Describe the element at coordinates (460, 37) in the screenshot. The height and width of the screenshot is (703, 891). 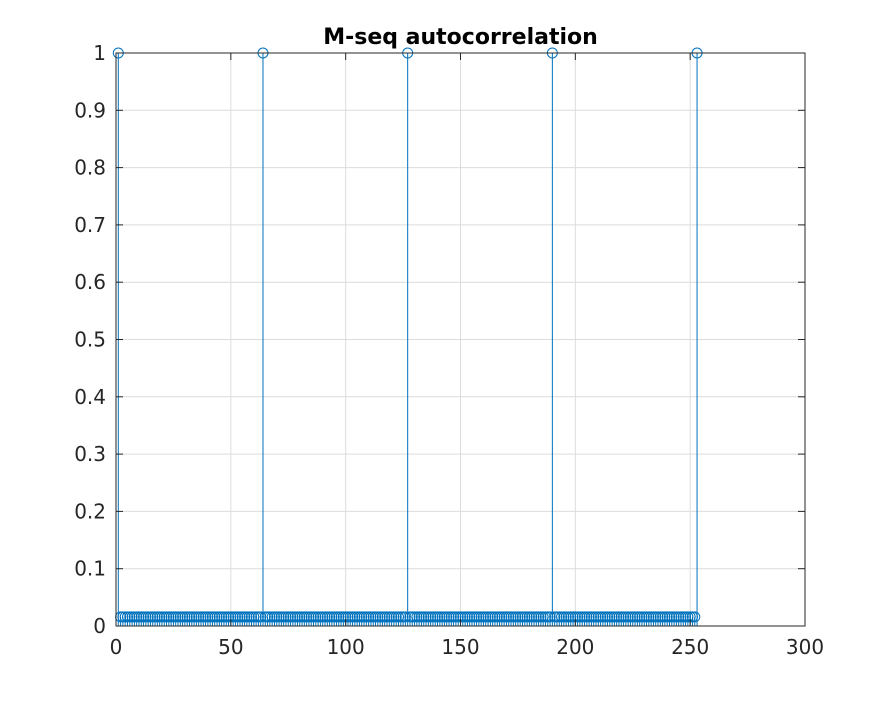
I see `chart-title: M-seq autocorrelation` at that location.